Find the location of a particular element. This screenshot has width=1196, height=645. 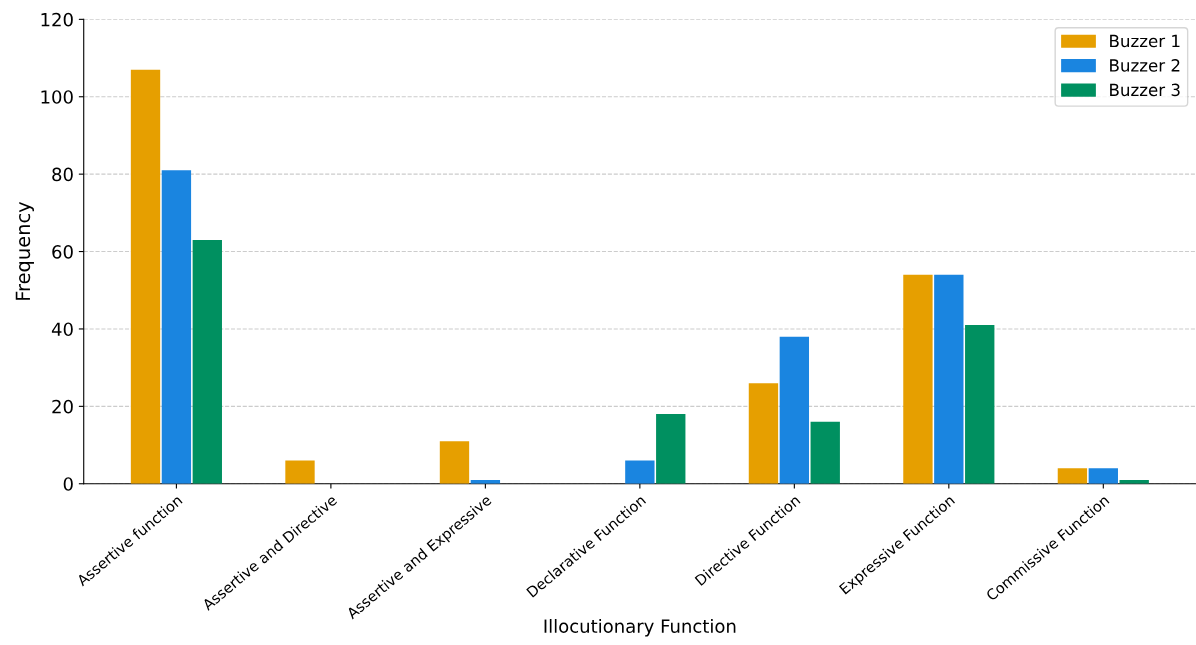

legend-label: Buzzer 1 is located at coordinates (1145, 41).